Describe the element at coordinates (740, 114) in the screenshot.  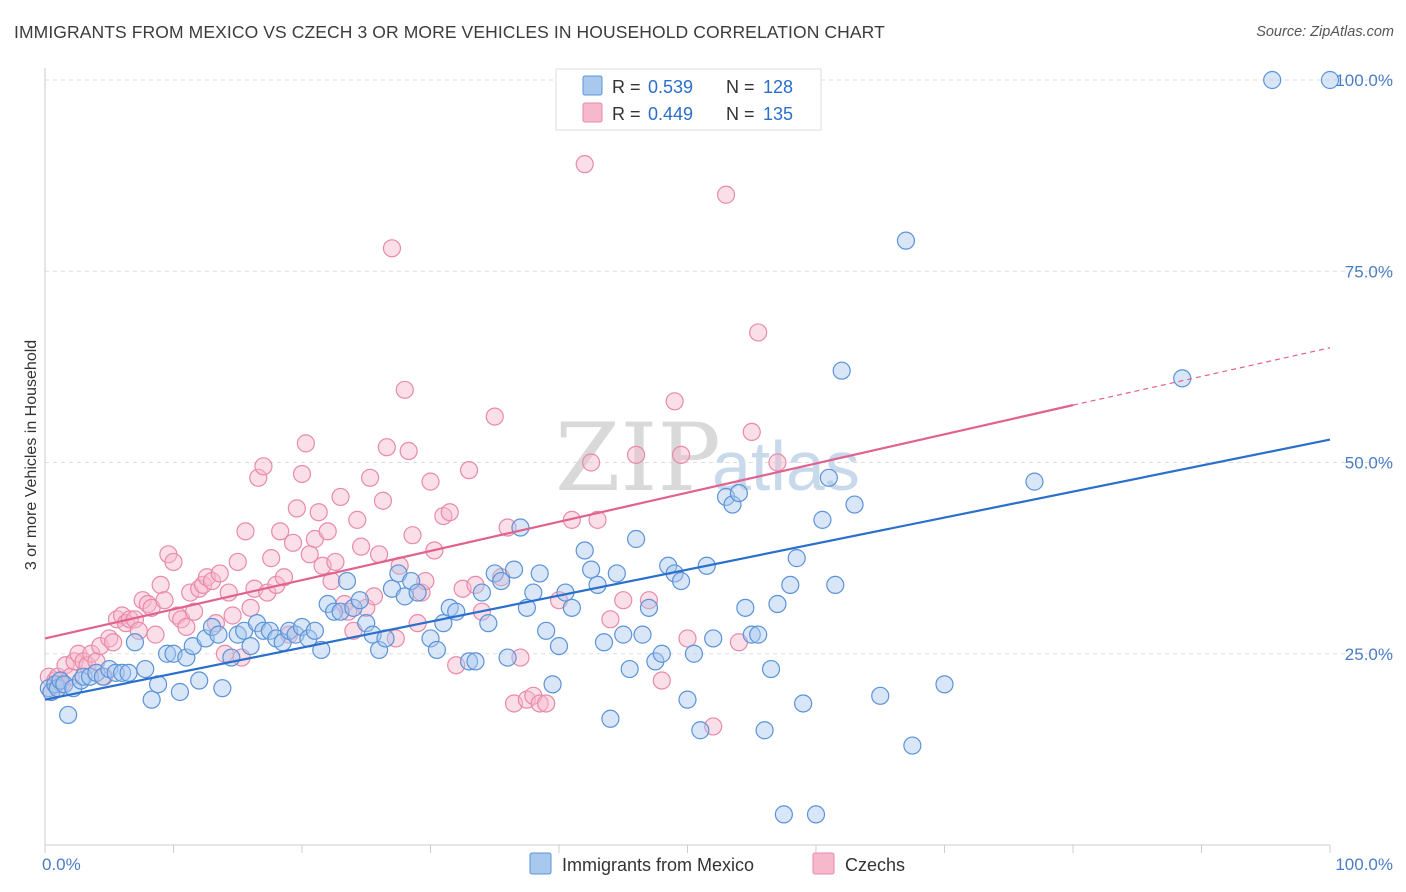
I see `legend-n-label-pink: N =` at that location.